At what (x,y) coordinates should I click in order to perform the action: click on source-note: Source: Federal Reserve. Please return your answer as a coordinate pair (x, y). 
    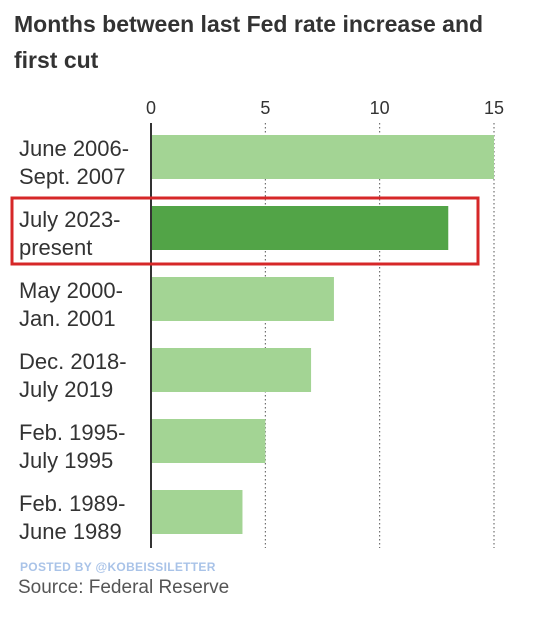
    Looking at the image, I should click on (124, 587).